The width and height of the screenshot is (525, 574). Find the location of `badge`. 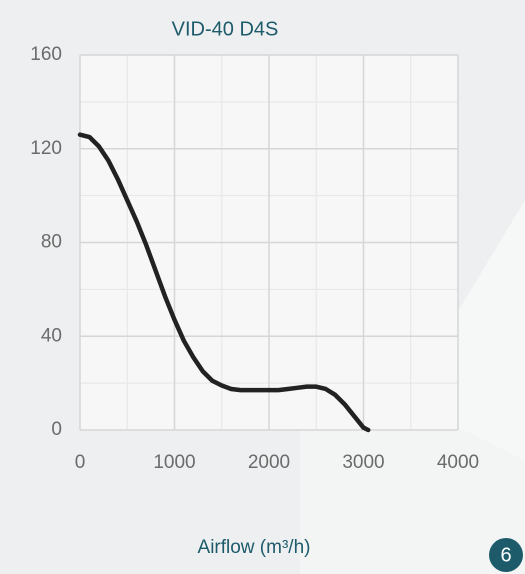

badge is located at coordinates (506, 555).